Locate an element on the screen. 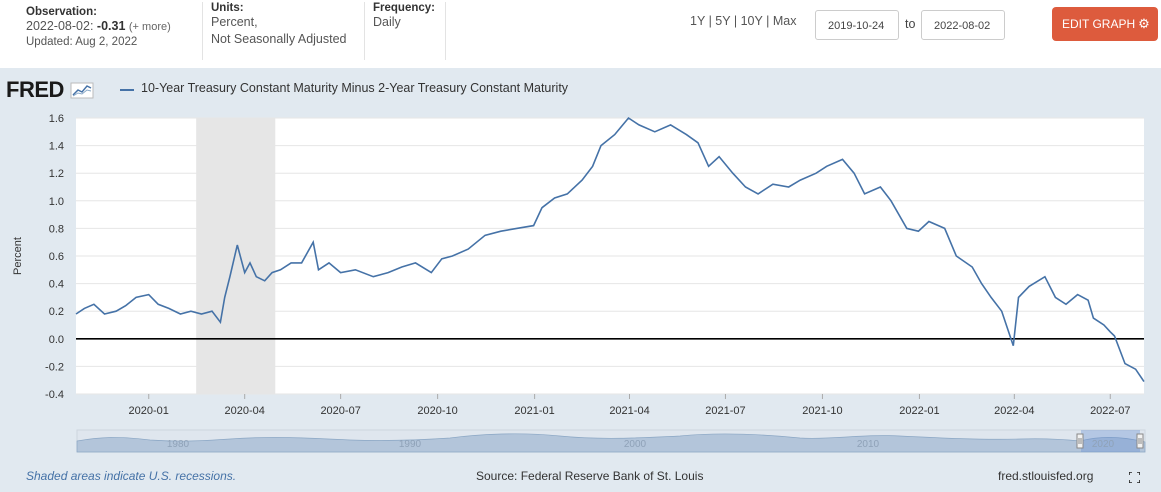 The image size is (1161, 492). x-tick-label: 2022-04 is located at coordinates (1014, 411).